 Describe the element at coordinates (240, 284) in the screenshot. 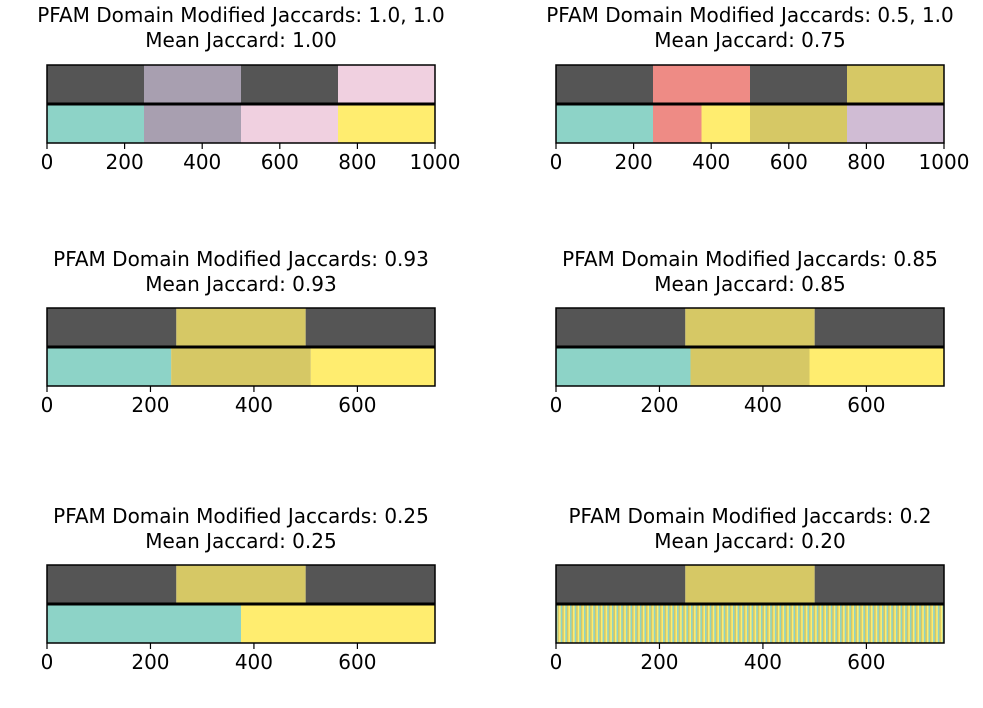

I see `chart-subtitle: Mean Jaccard: 0.93` at that location.